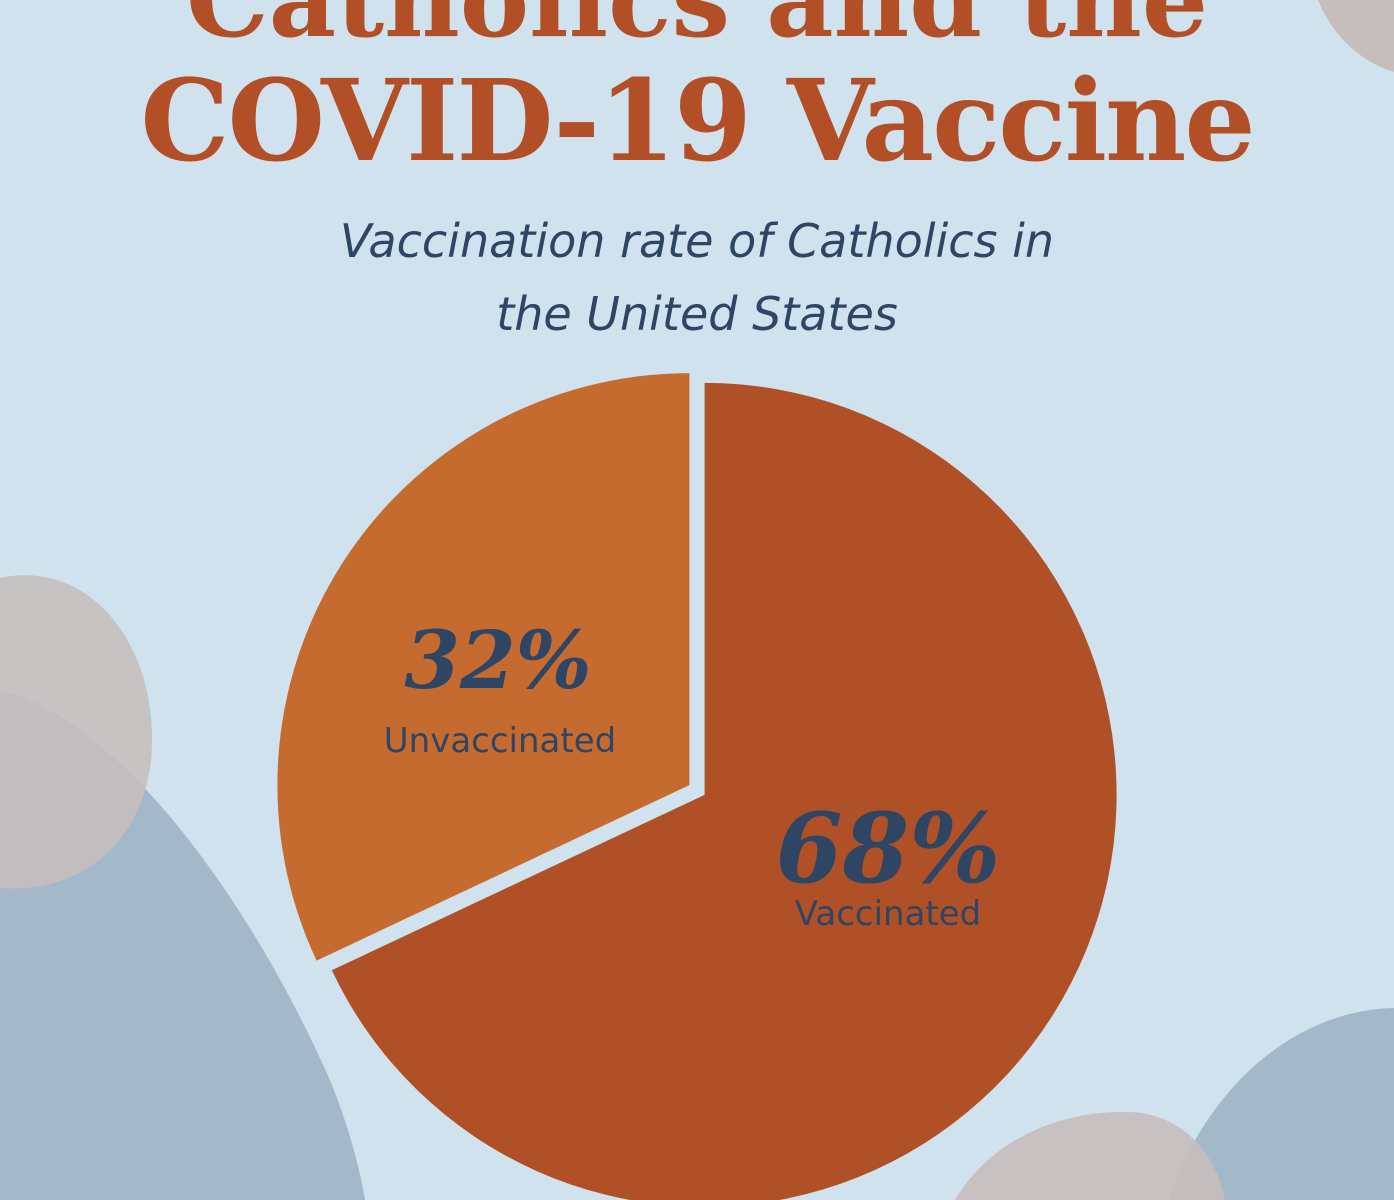 The image size is (1394, 1200). Describe the element at coordinates (888, 914) in the screenshot. I see `pie-category-label-vaccinated: Vaccinated` at that location.